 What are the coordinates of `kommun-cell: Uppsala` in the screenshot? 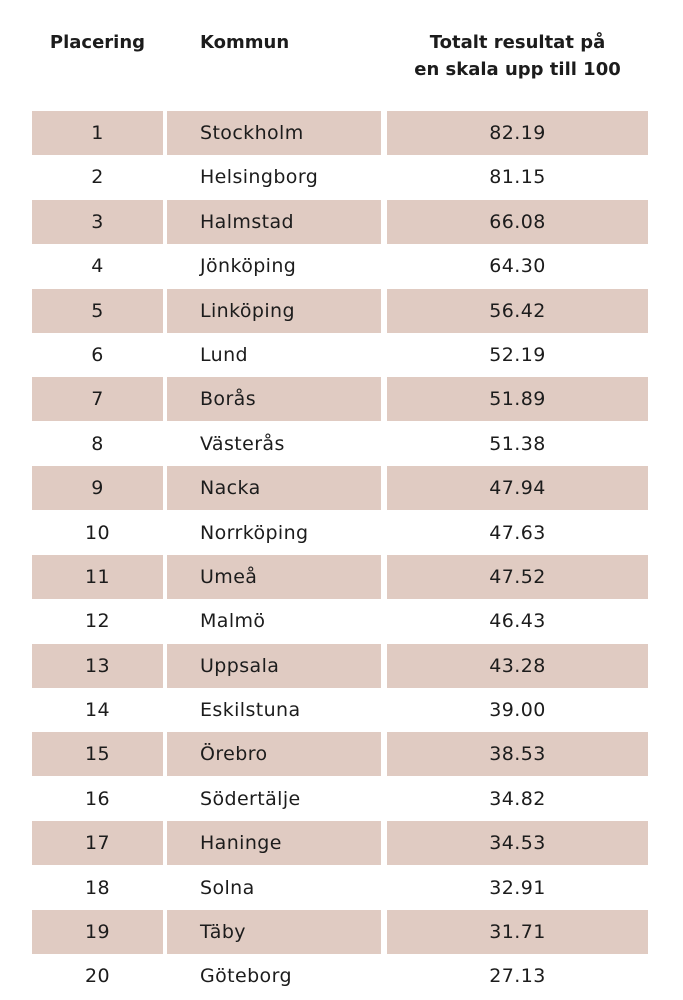 It's located at (274, 665).